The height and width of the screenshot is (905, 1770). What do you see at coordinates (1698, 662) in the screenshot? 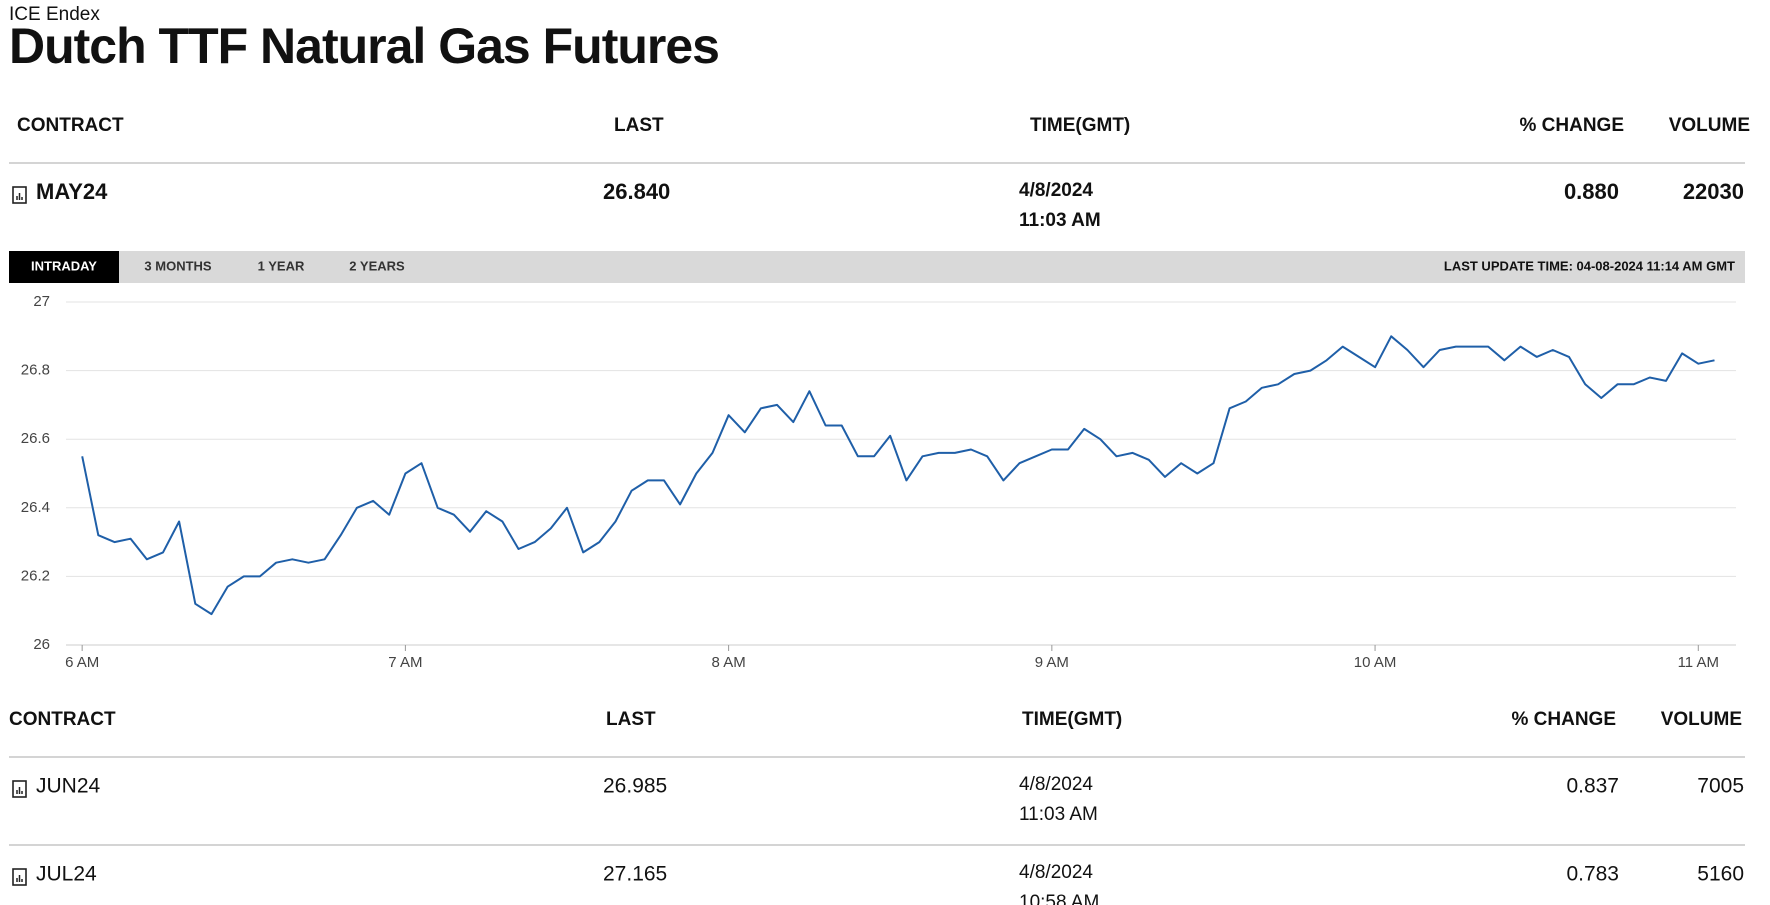
I see `x-tick-label: 11 AM` at bounding box center [1698, 662].